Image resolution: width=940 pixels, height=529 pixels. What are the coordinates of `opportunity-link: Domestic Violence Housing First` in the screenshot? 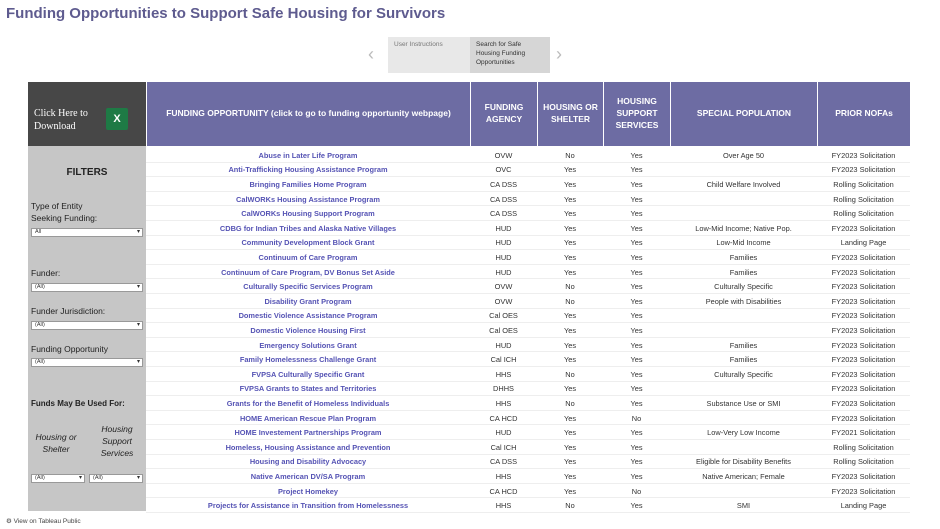 It's located at (308, 330).